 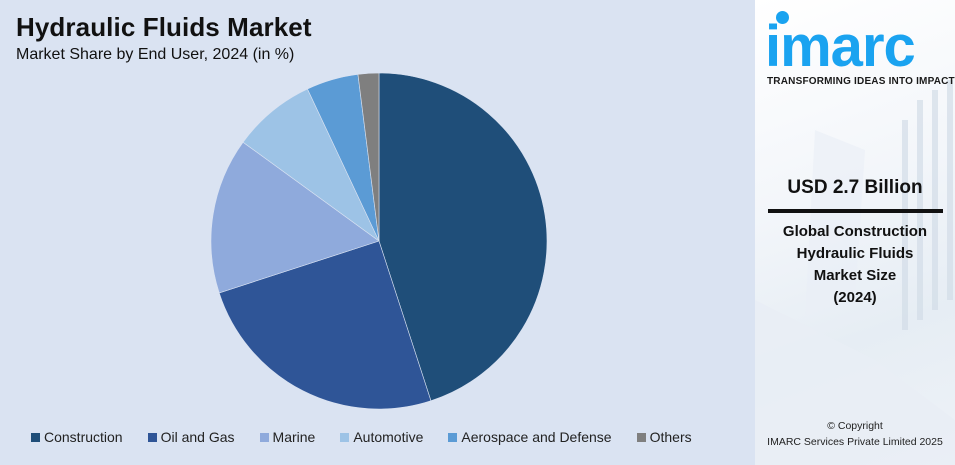 What do you see at coordinates (295, 217) in the screenshot?
I see `pie-slice-marine` at bounding box center [295, 217].